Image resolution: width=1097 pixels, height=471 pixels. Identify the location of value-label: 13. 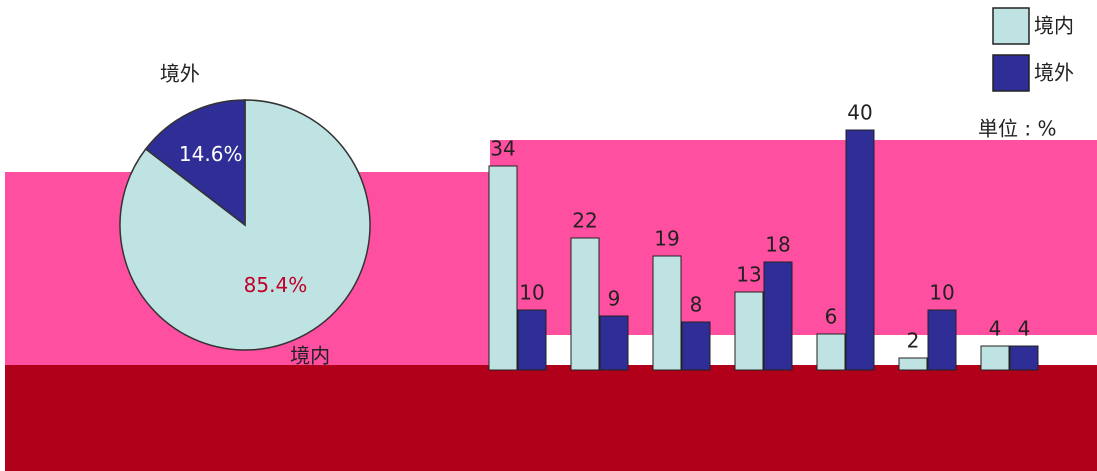
(748, 275).